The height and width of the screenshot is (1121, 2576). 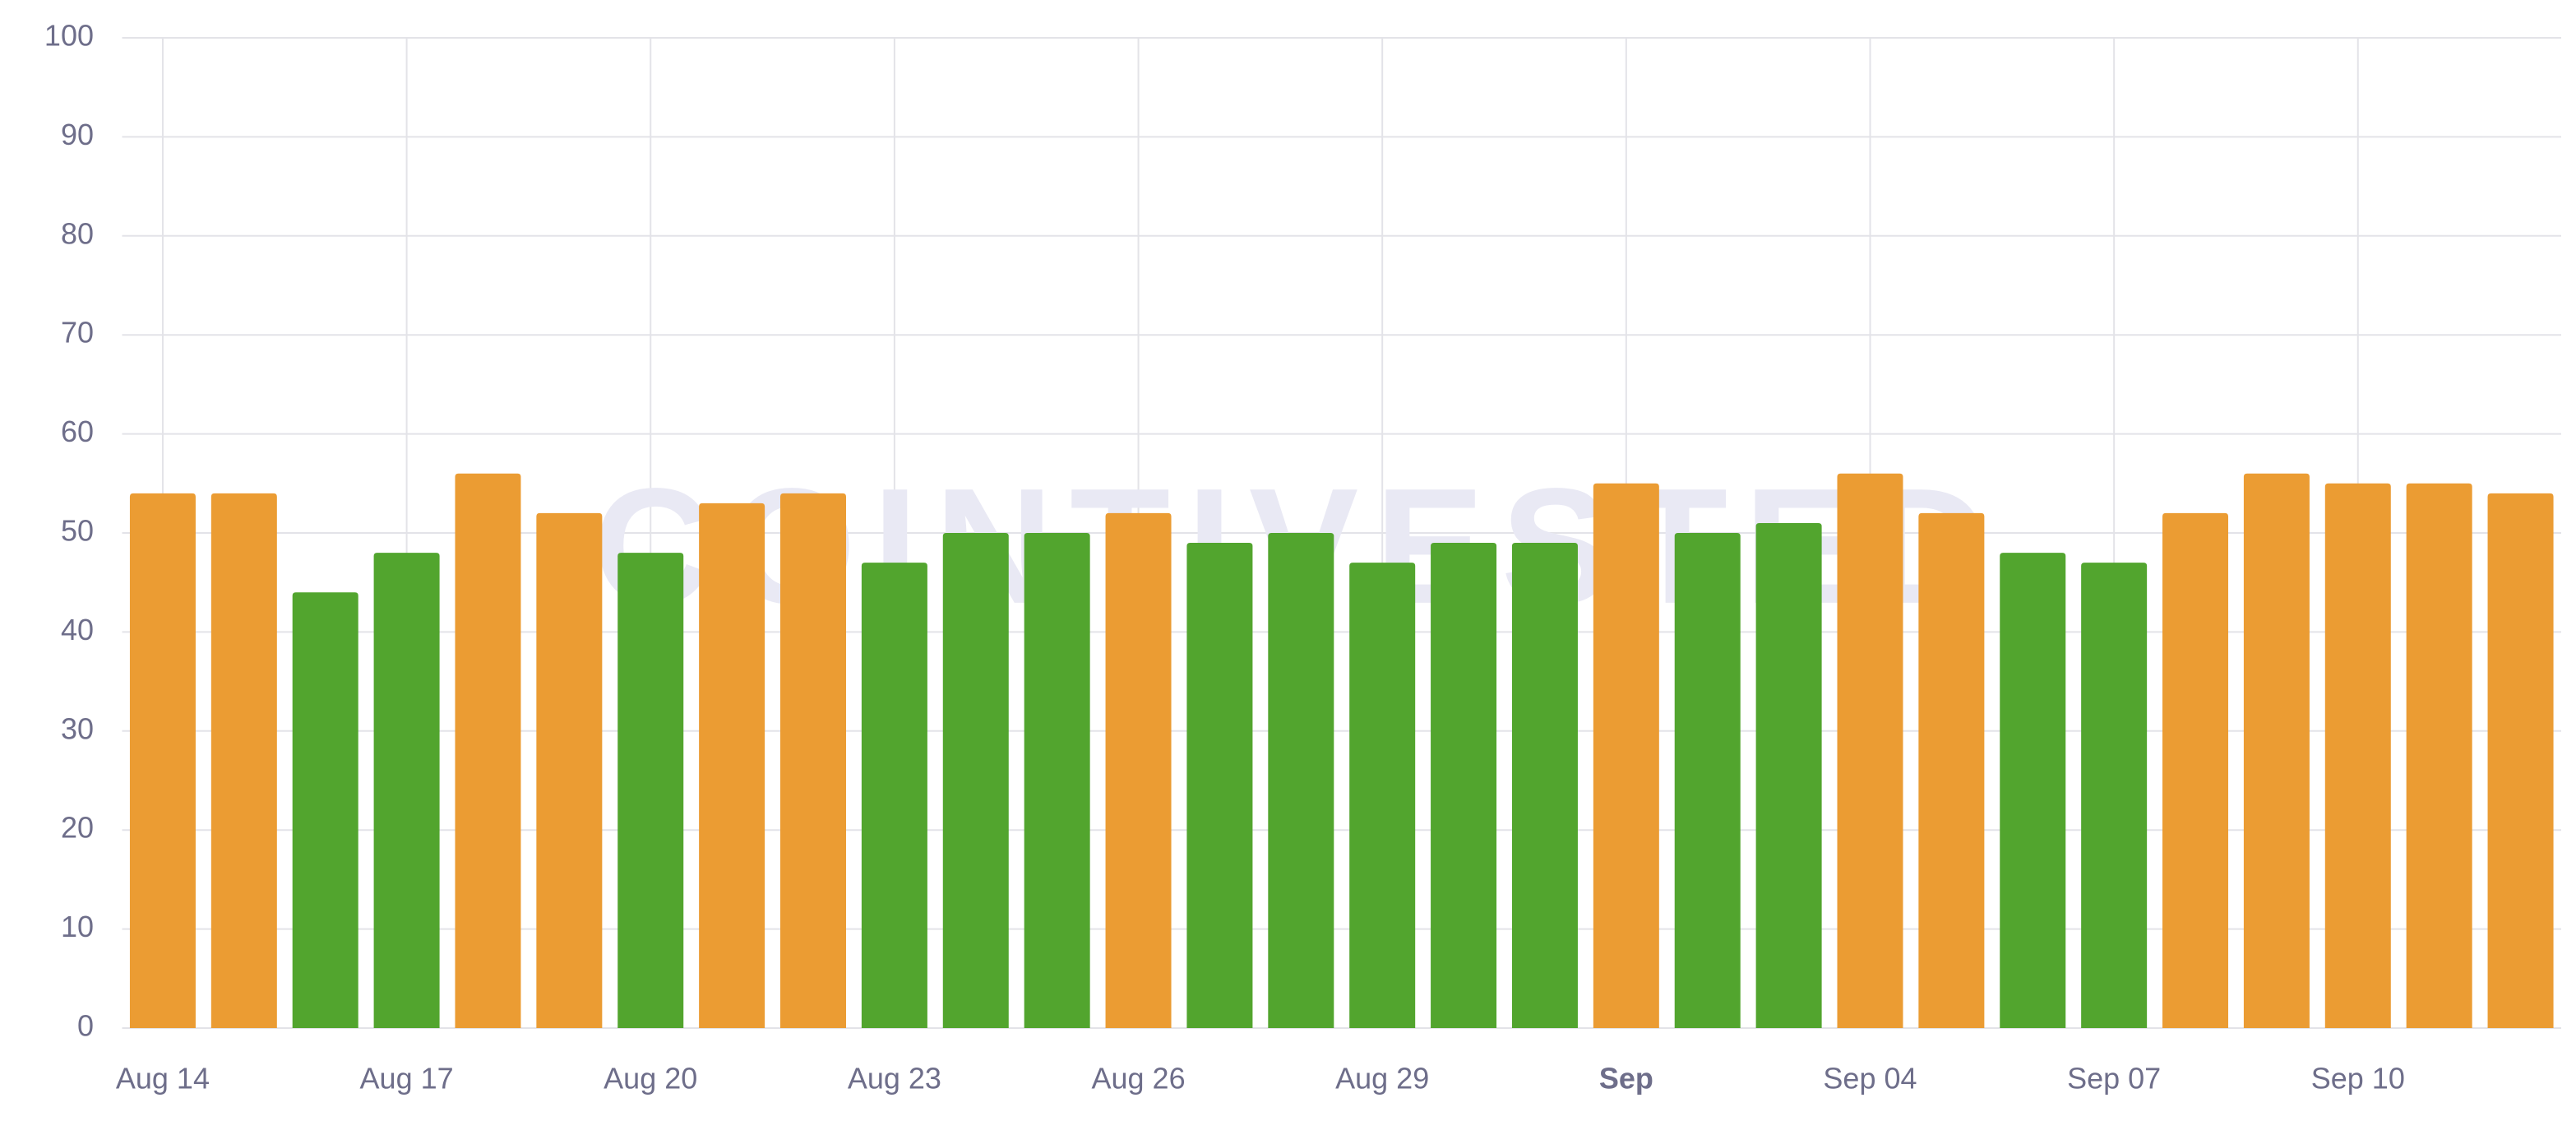 What do you see at coordinates (77, 531) in the screenshot?
I see `y-tick-label: 50` at bounding box center [77, 531].